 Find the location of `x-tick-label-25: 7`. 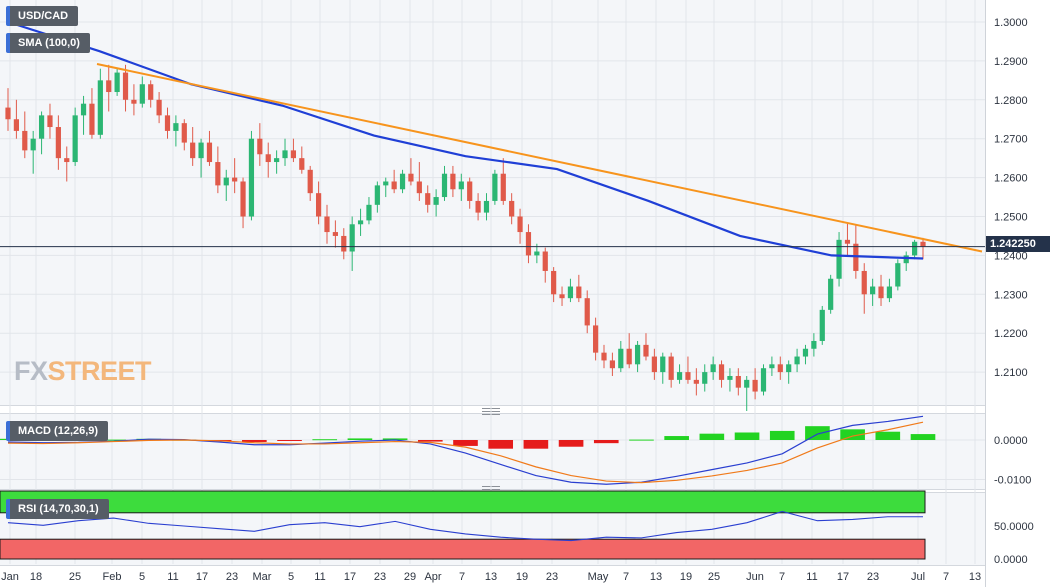

x-tick-label-25: 7 is located at coordinates (782, 577).